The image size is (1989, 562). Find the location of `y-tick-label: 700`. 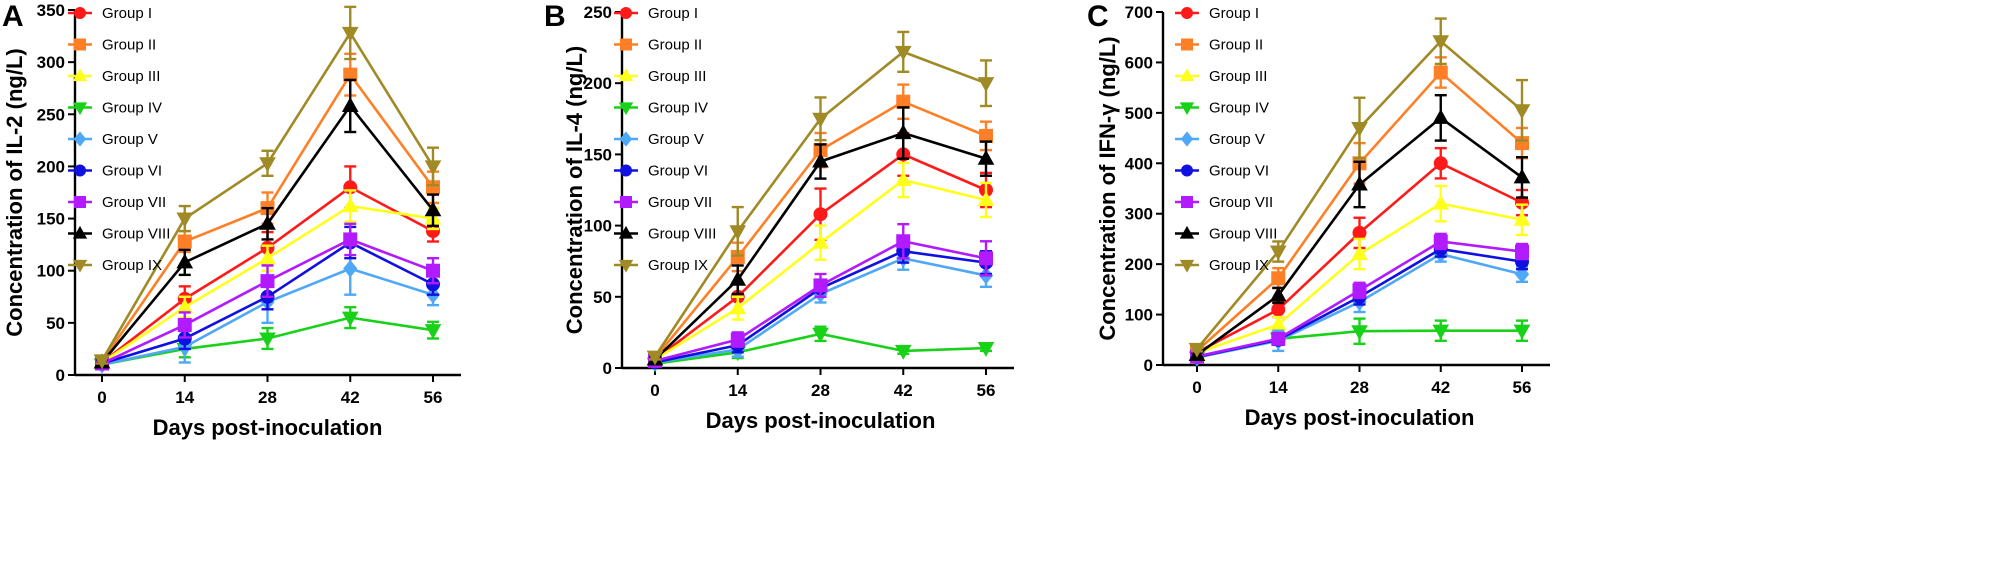

y-tick-label: 700 is located at coordinates (1139, 12).